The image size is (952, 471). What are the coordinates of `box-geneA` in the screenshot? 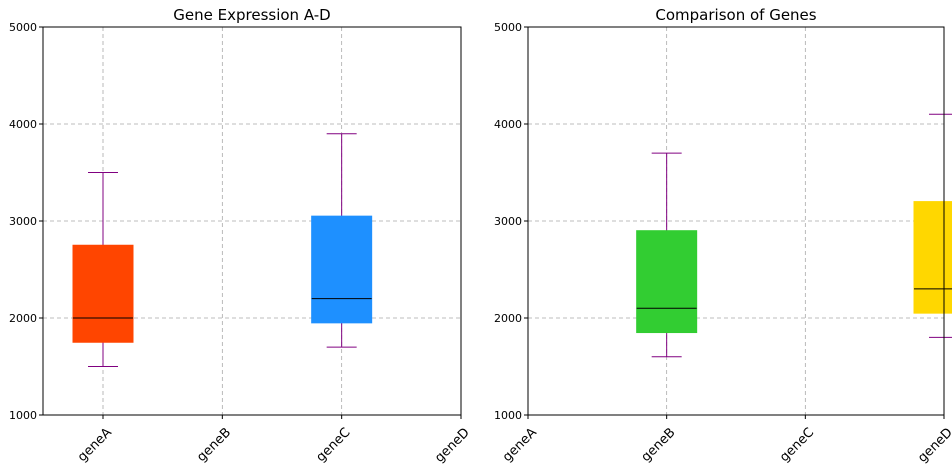 It's located at (103, 269).